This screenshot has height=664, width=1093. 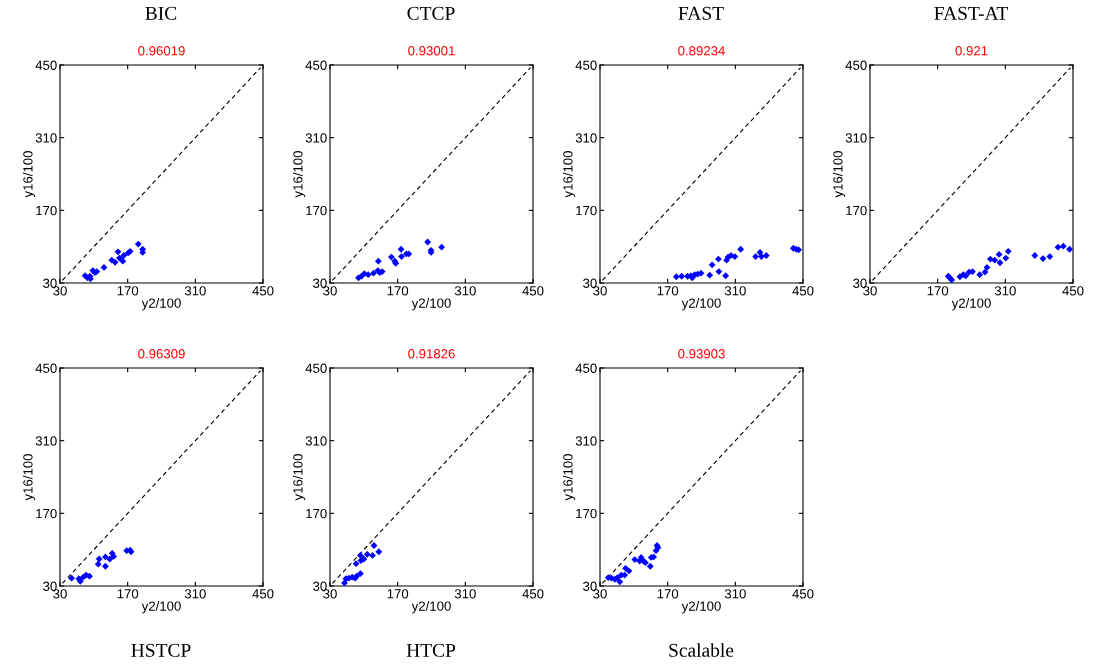 What do you see at coordinates (431, 13) in the screenshot?
I see `chart-title: CTCP` at bounding box center [431, 13].